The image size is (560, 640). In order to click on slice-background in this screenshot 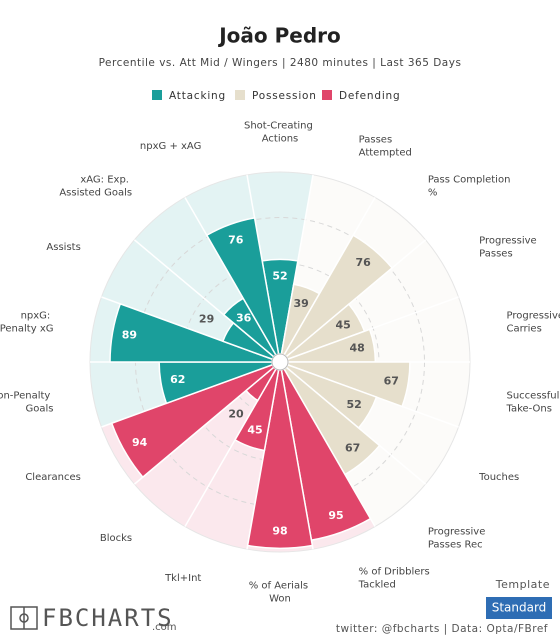, I will do `click(205, 447)`.